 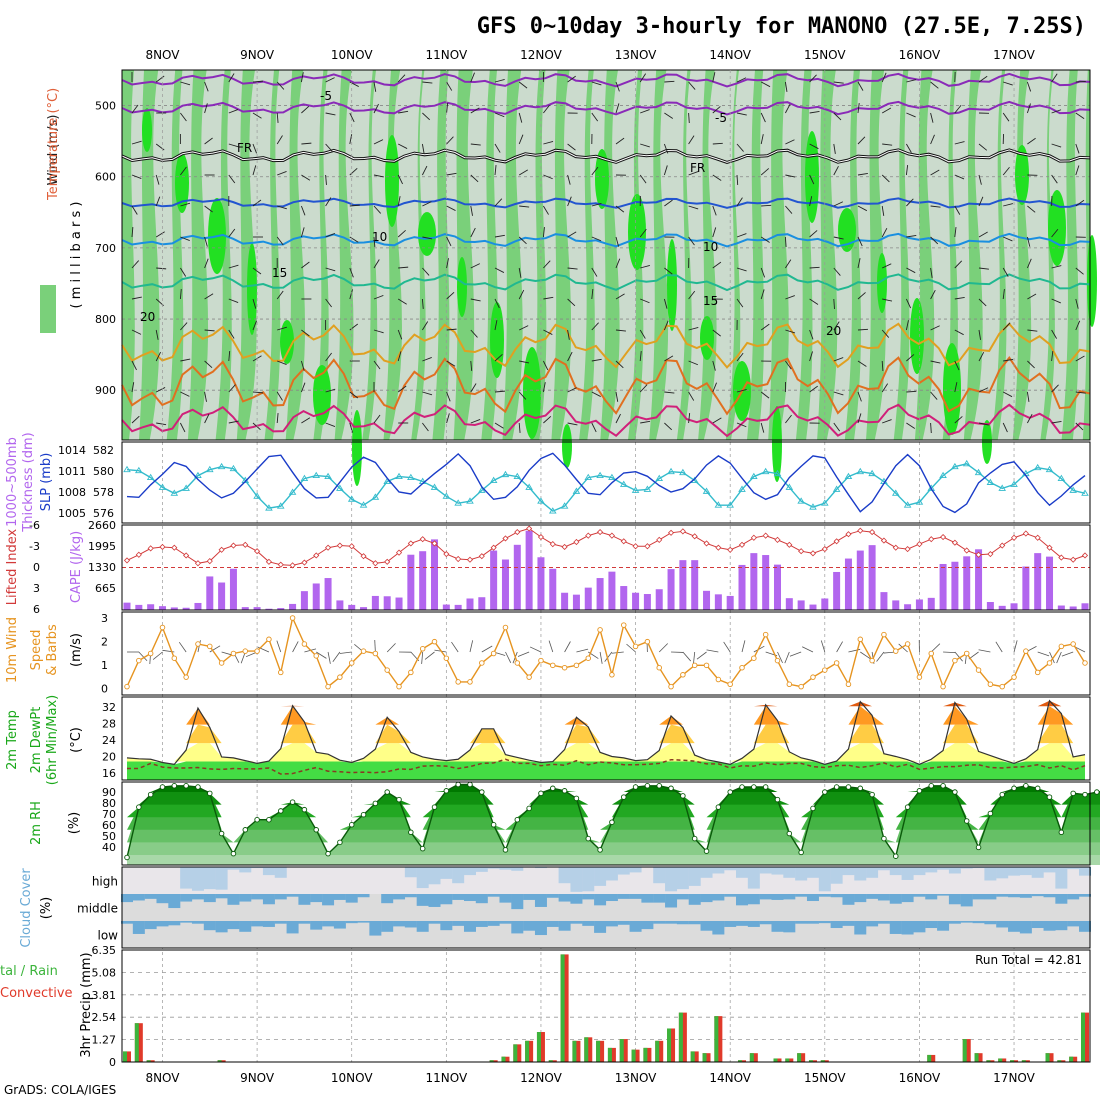 What do you see at coordinates (103, 513) in the screenshot?
I see `thickness-tick: 576` at bounding box center [103, 513].